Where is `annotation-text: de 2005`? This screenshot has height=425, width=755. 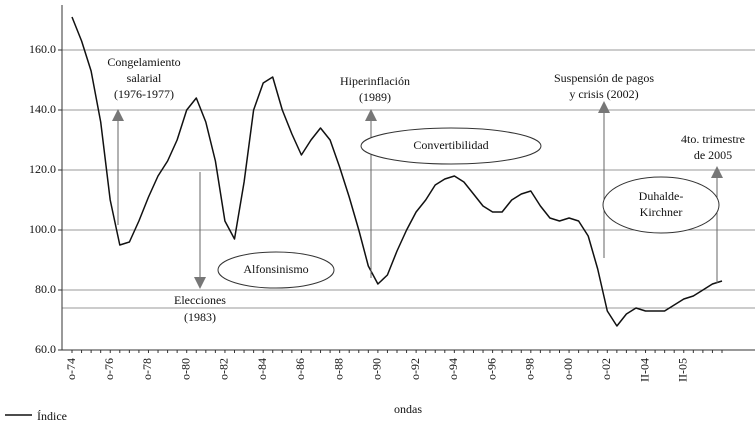 annotation-text: de 2005 is located at coordinates (713, 155).